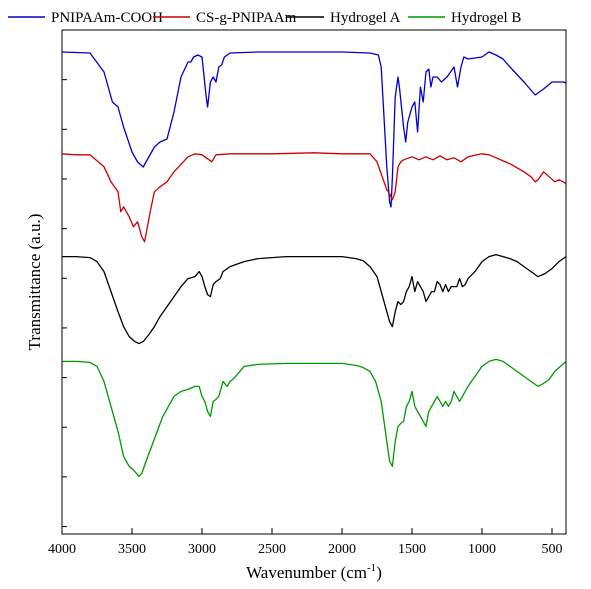 This screenshot has width=591, height=589. Describe the element at coordinates (365, 18) in the screenshot. I see `legend-label-3: Hydrogel A` at that location.